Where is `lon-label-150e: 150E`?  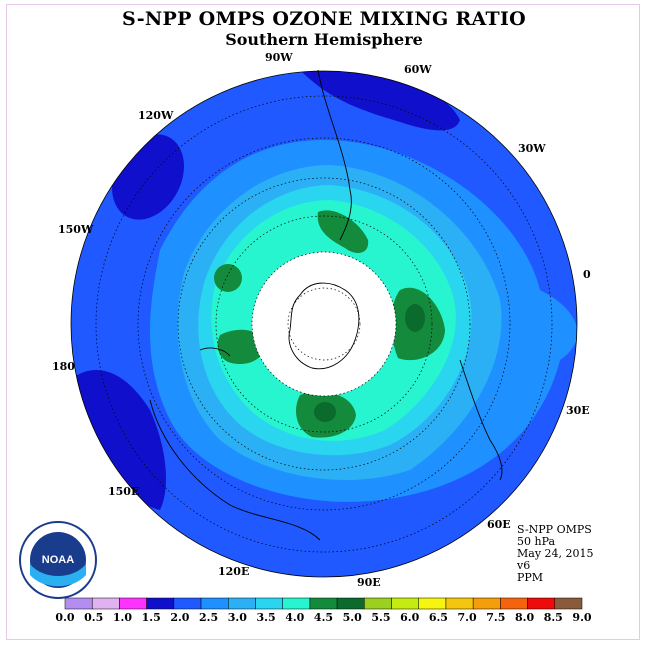 lon-label-150e: 150E is located at coordinates (123, 491).